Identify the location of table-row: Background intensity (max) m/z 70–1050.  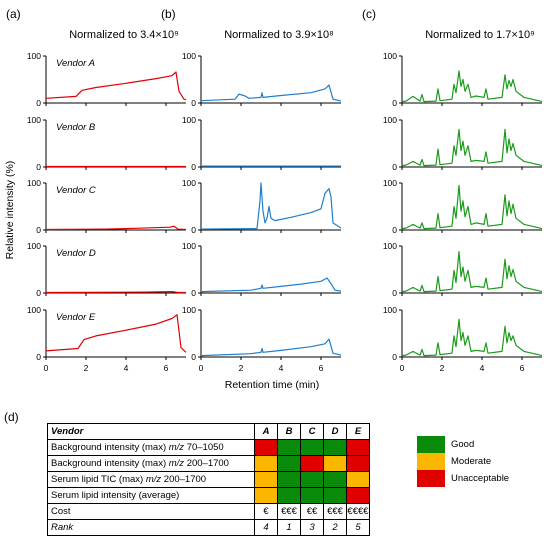
(208, 447).